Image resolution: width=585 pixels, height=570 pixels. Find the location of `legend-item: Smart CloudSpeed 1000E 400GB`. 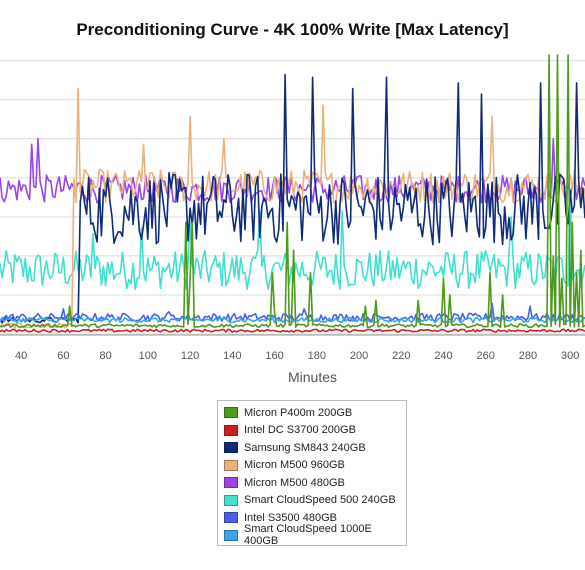

legend-item: Smart CloudSpeed 1000E 400GB is located at coordinates (312, 535).